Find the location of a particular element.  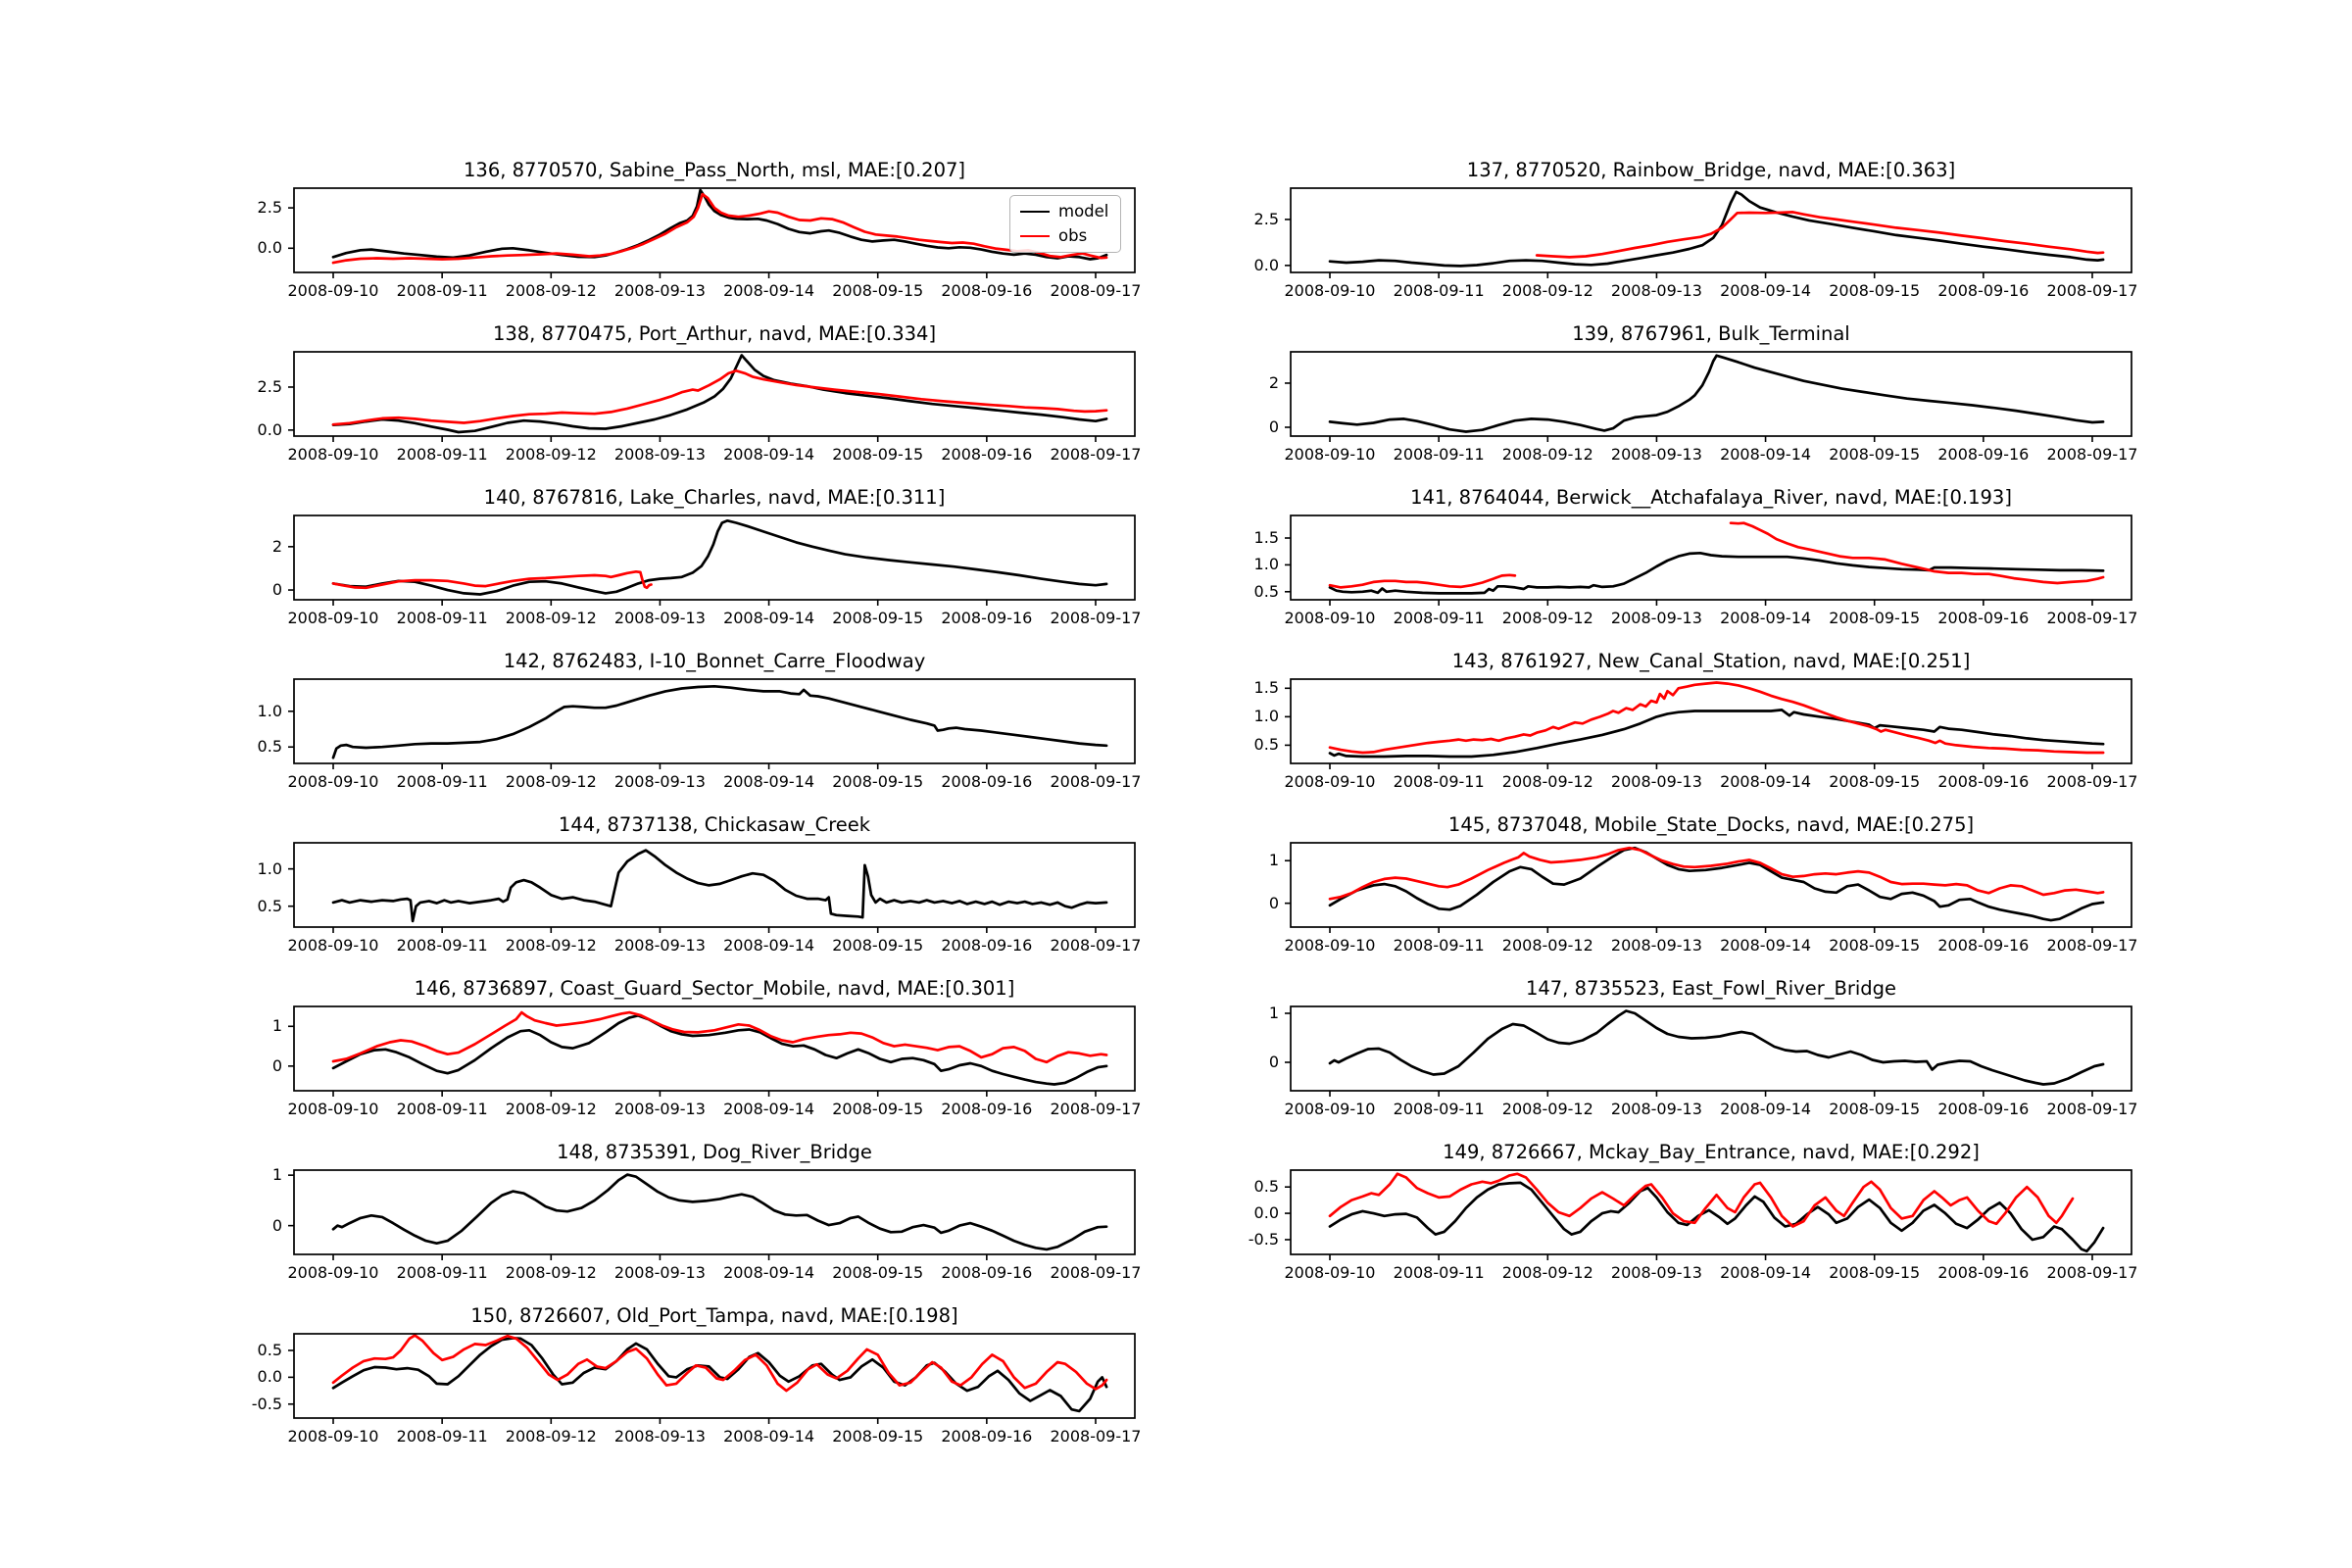

y-tick-label: 2.5 is located at coordinates (269, 208).